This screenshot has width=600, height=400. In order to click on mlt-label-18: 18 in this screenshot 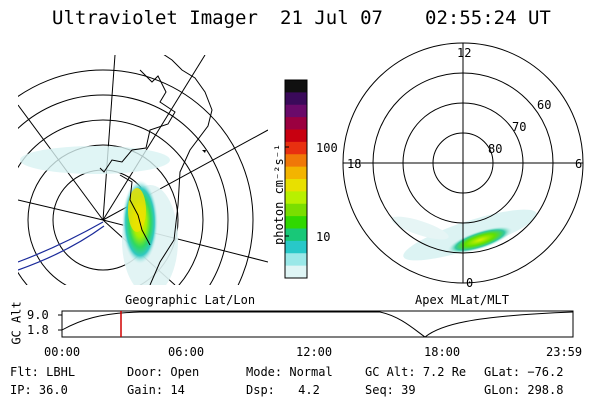, I will do `click(354, 164)`.